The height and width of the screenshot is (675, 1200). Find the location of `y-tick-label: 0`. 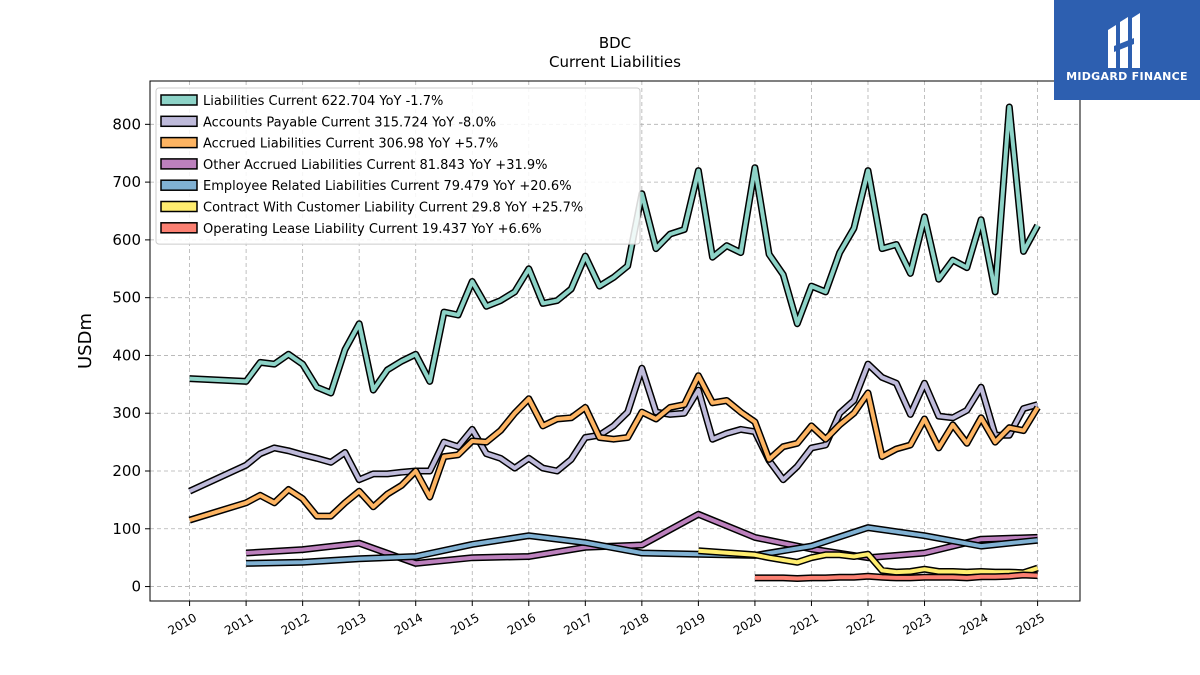

y-tick-label: 0 is located at coordinates (136, 587).